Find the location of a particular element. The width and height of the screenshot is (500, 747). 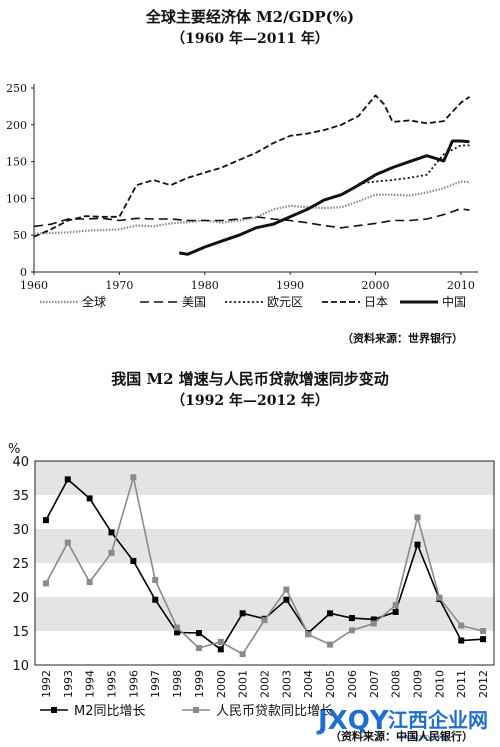

chart2-x-tick-label: 1992 is located at coordinates (46, 684).